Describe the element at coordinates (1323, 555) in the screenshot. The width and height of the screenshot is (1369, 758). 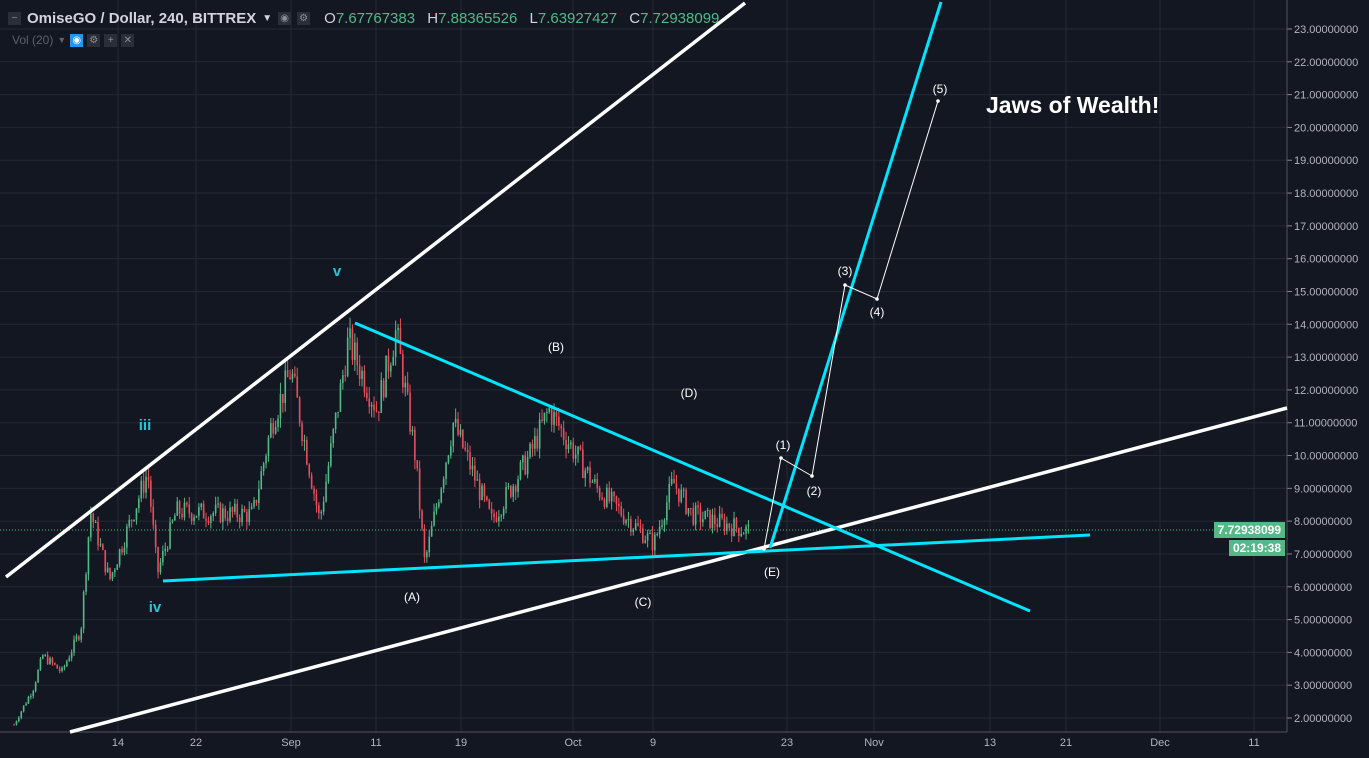
I see `y-tick-label: 7.00000000` at that location.